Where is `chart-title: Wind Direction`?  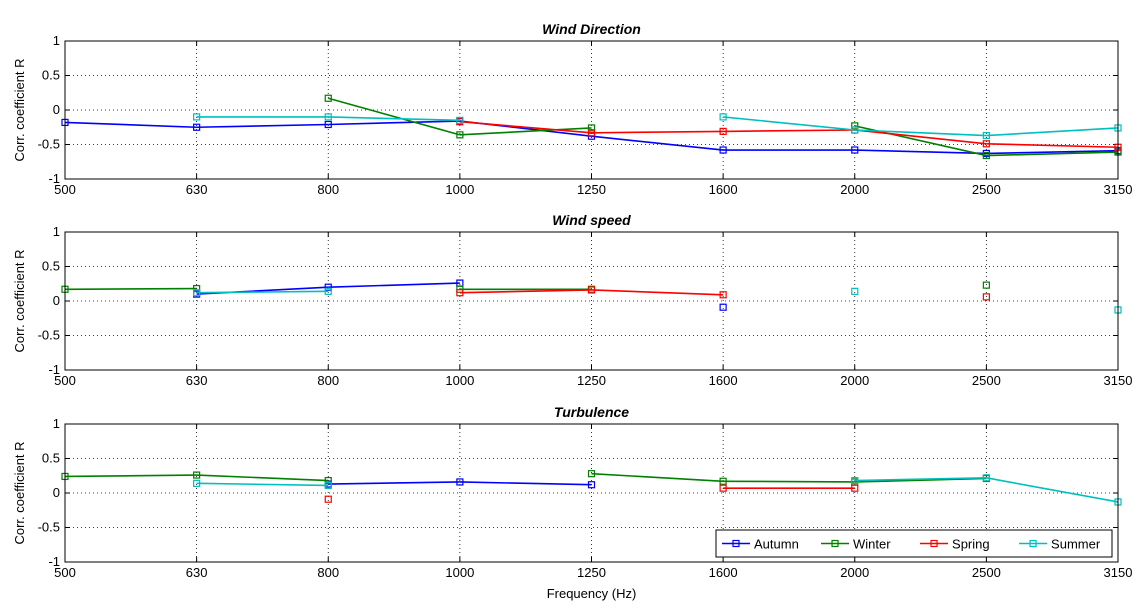 chart-title: Wind Direction is located at coordinates (591, 29).